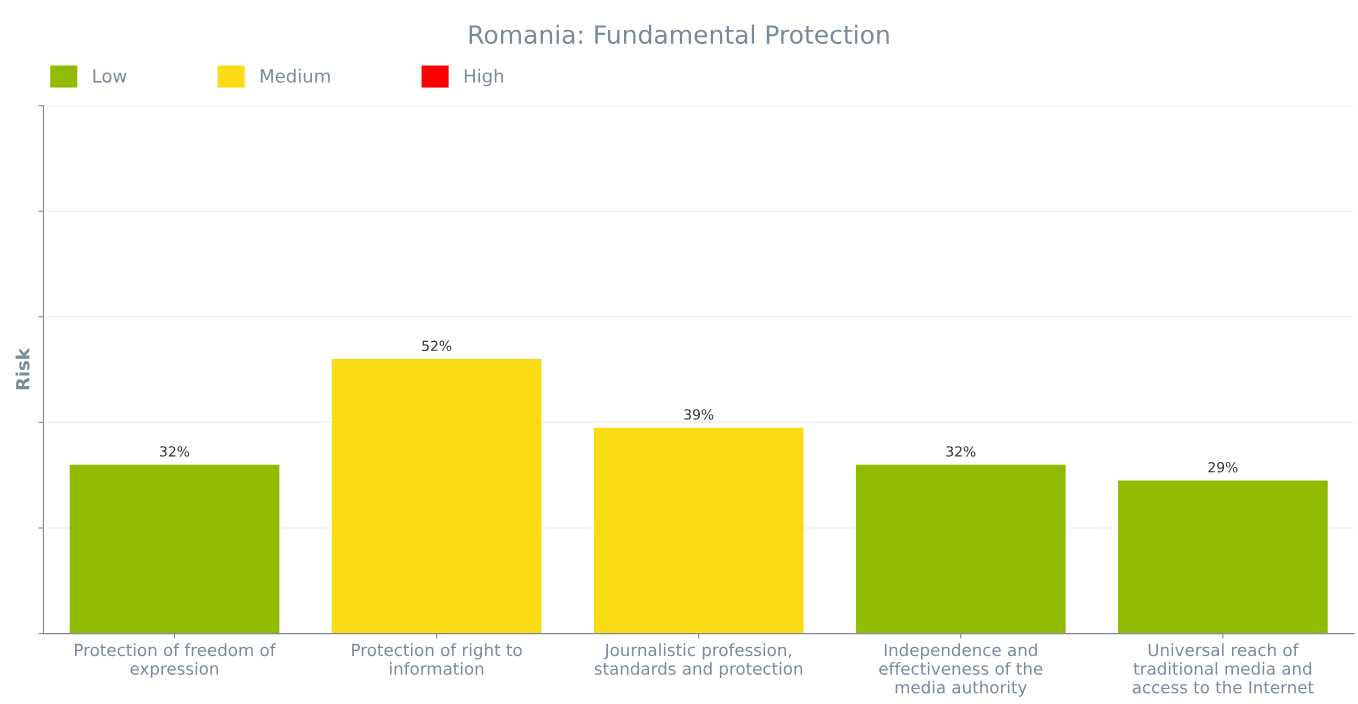  Describe the element at coordinates (22, 368) in the screenshot. I see `y-axis-title: Risk` at that location.